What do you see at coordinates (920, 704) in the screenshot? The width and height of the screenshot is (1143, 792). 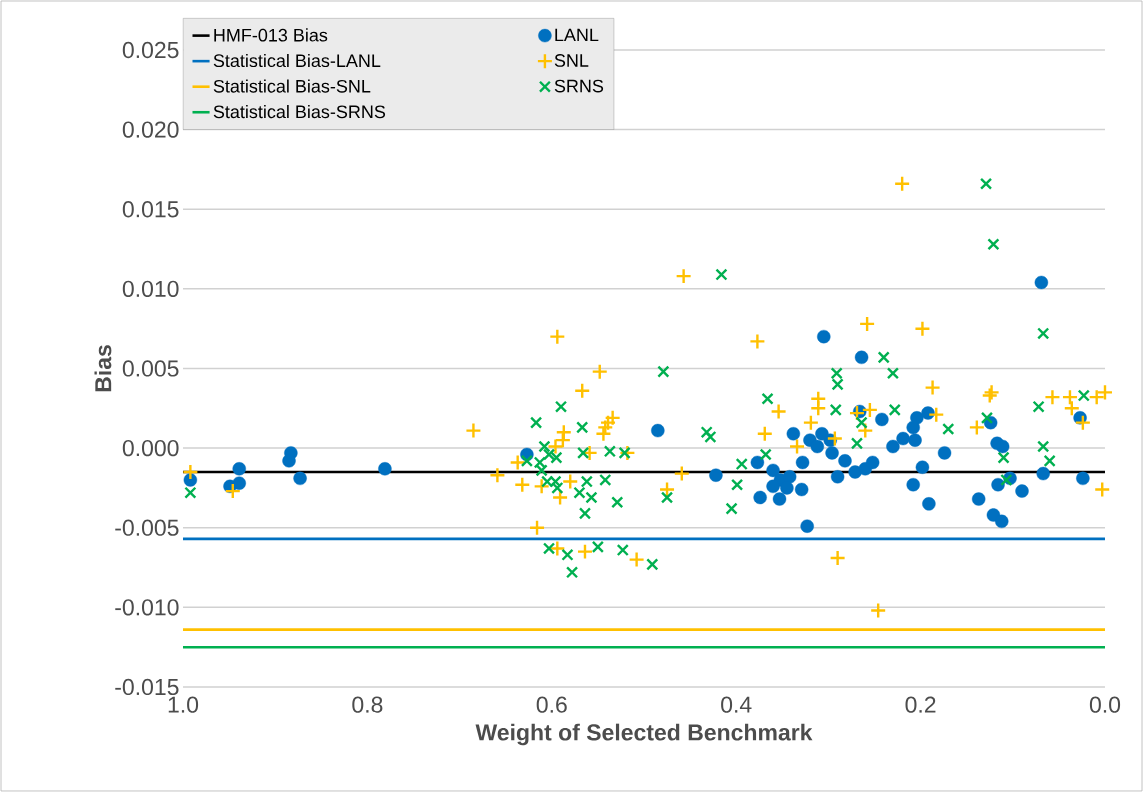 I see `x-tick-label: 0.2` at bounding box center [920, 704].